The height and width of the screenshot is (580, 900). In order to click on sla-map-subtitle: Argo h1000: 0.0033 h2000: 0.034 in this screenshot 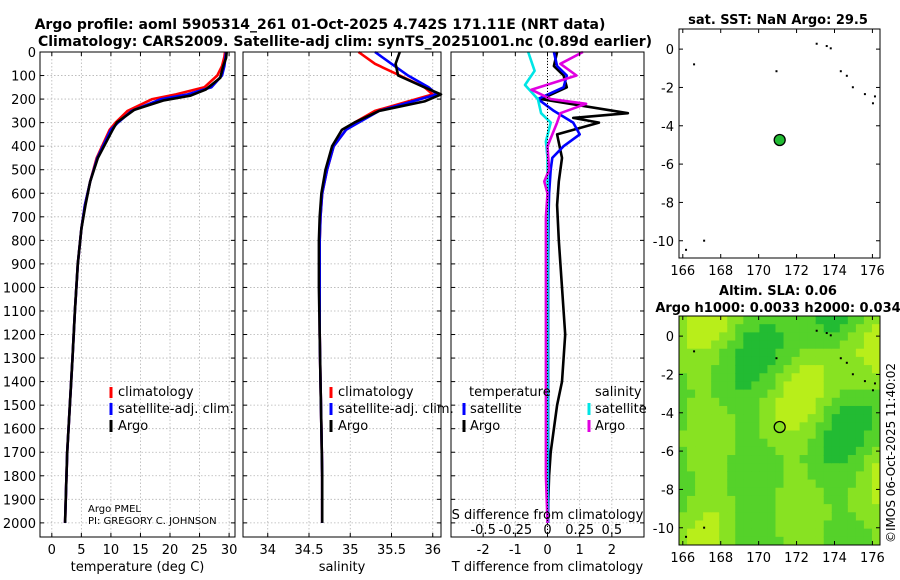, I will do `click(777, 308)`.